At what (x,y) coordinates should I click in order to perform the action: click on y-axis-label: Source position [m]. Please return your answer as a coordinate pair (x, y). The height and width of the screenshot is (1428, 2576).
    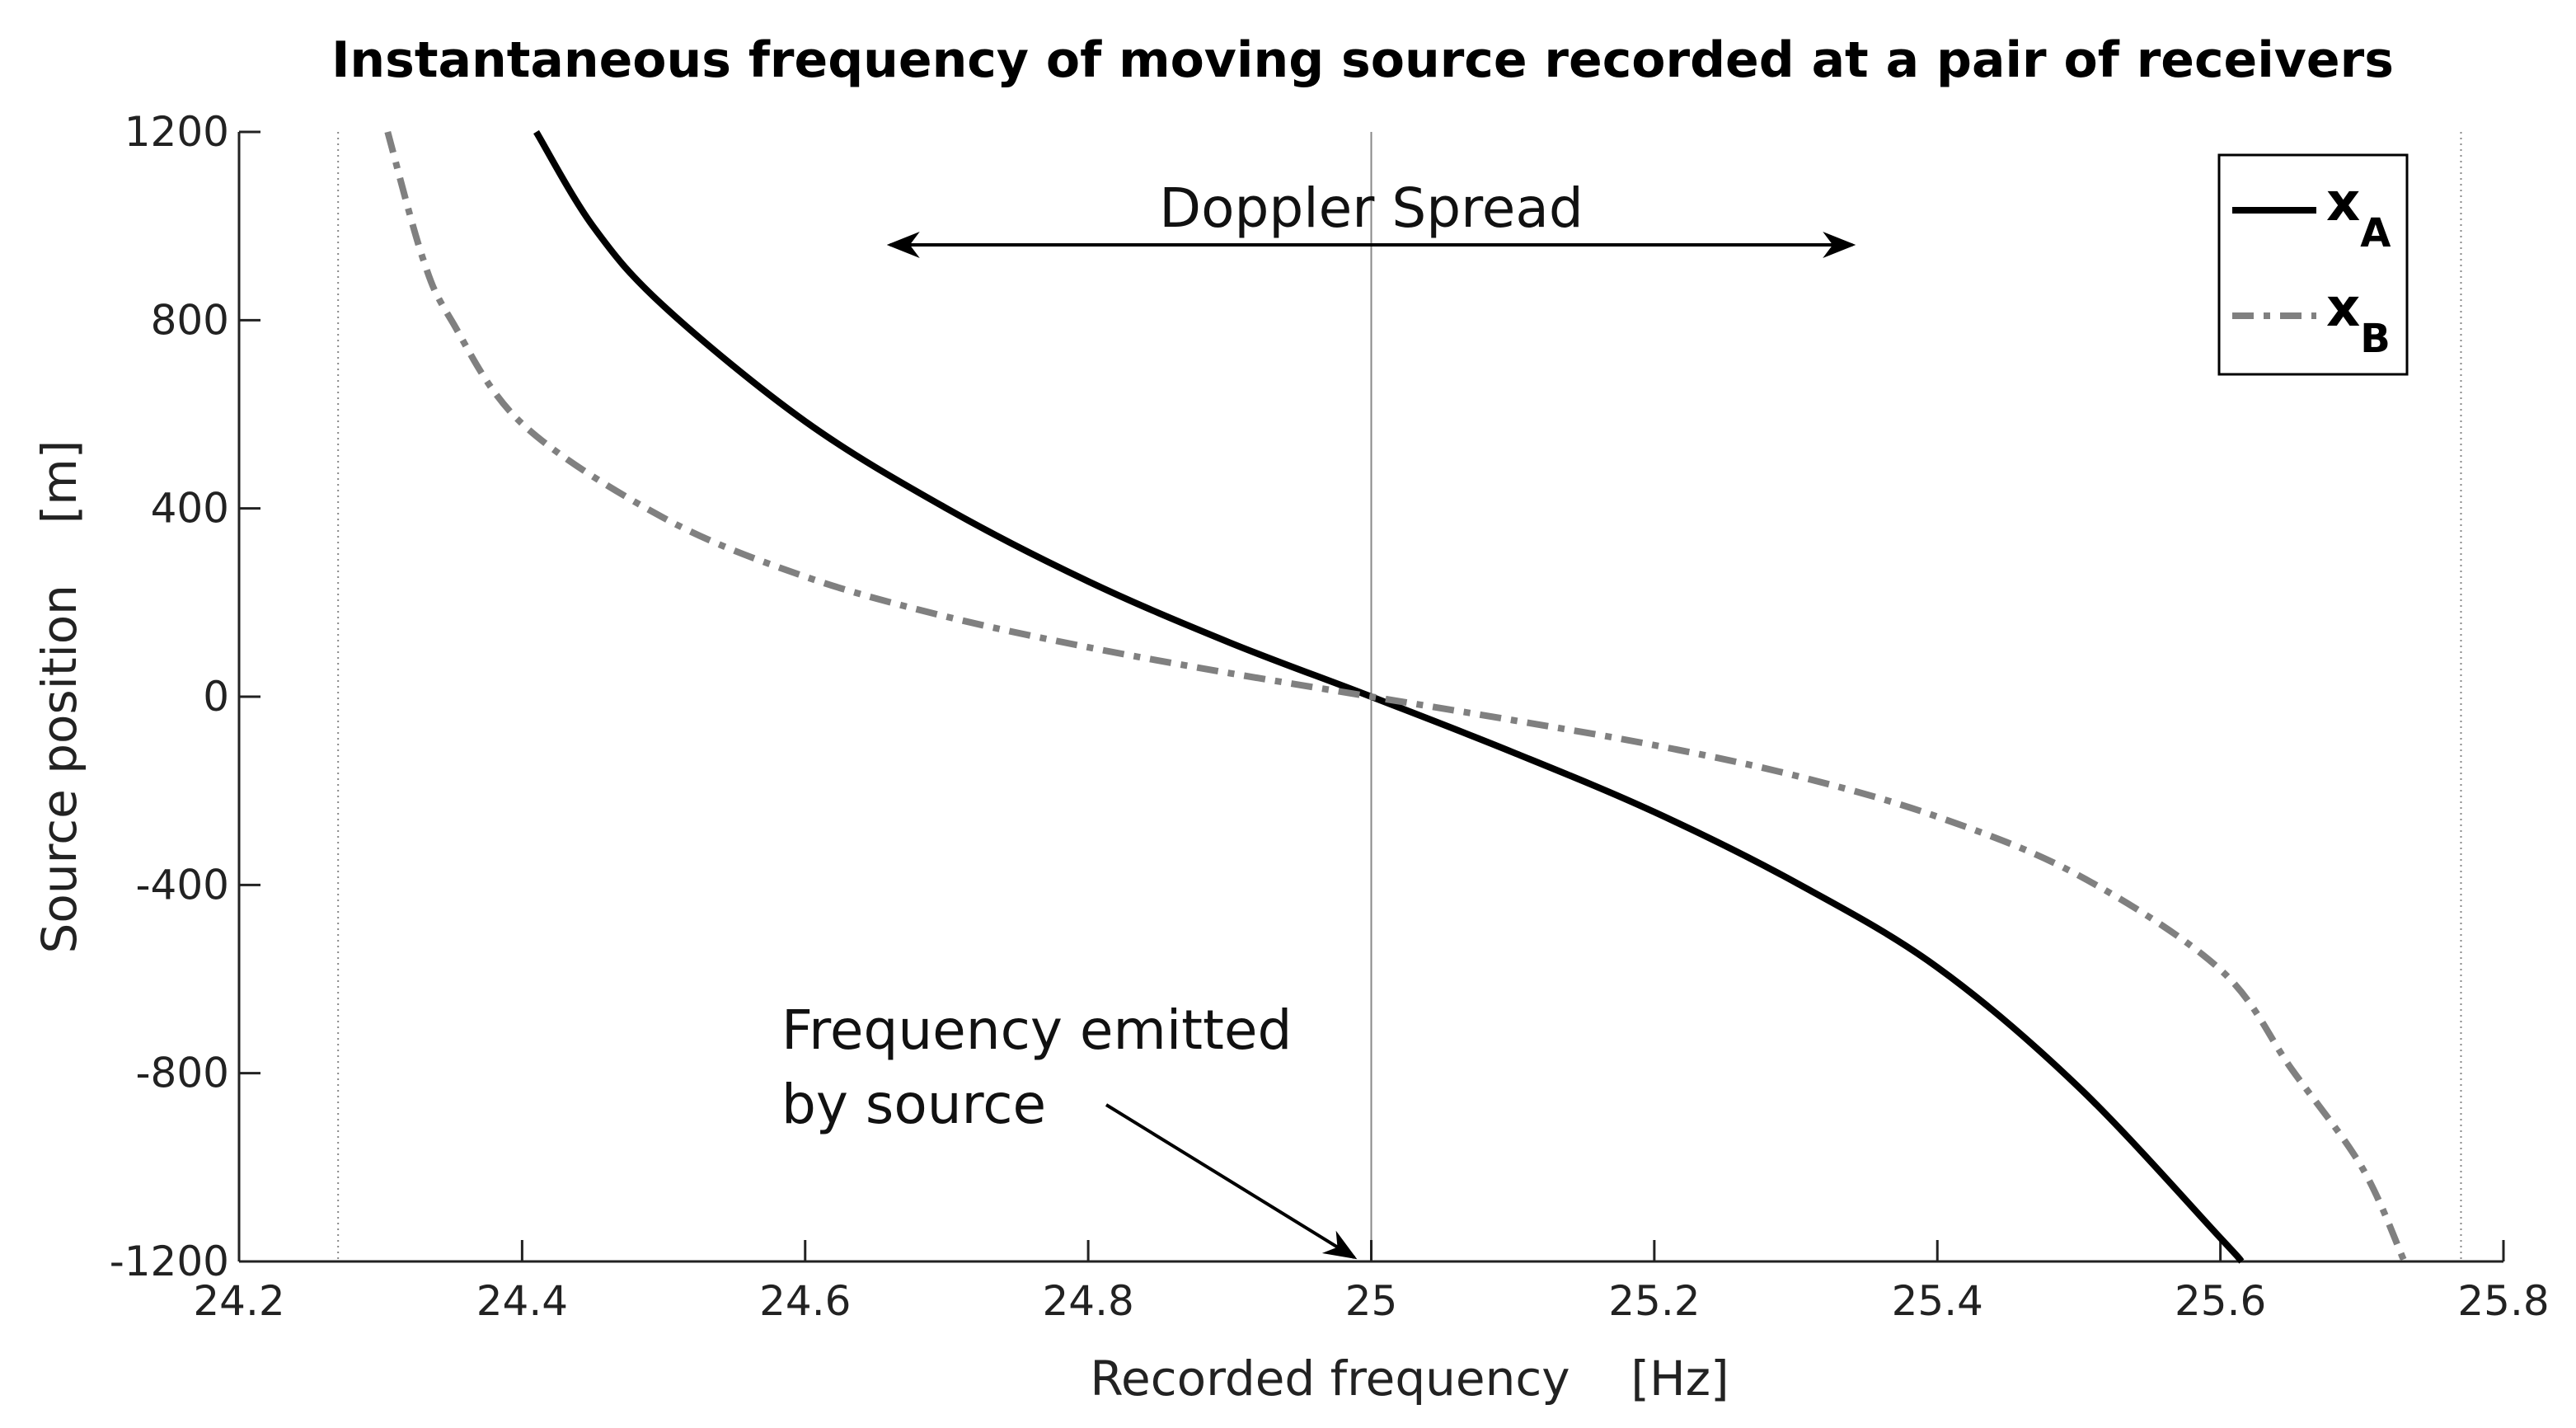
    Looking at the image, I should click on (59, 697).